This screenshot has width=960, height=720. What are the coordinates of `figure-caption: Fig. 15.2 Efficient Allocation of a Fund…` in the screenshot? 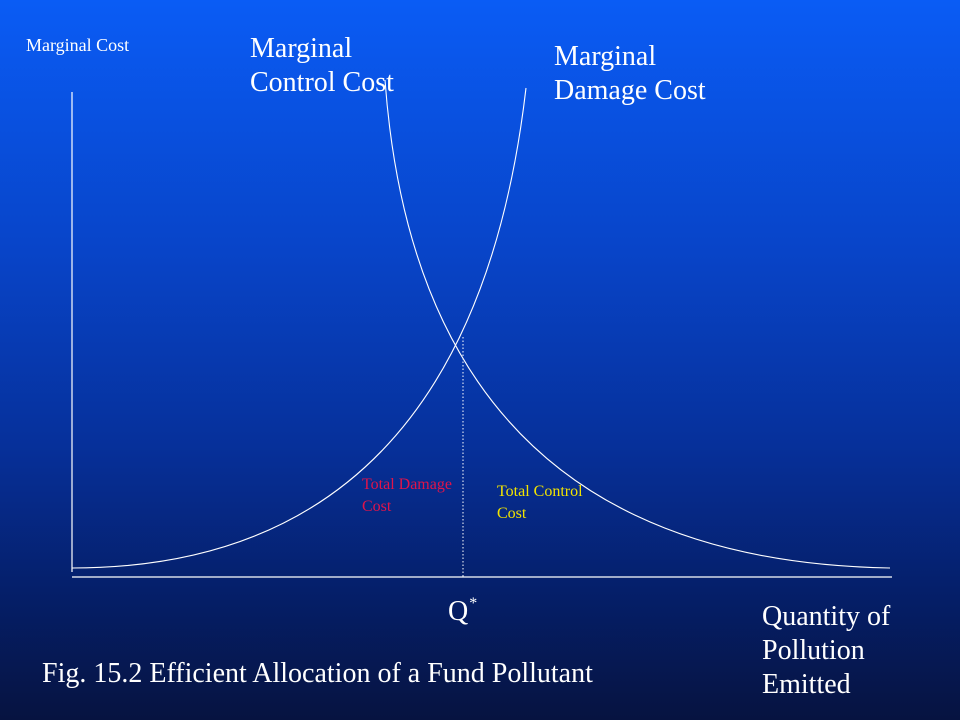 It's located at (317, 673).